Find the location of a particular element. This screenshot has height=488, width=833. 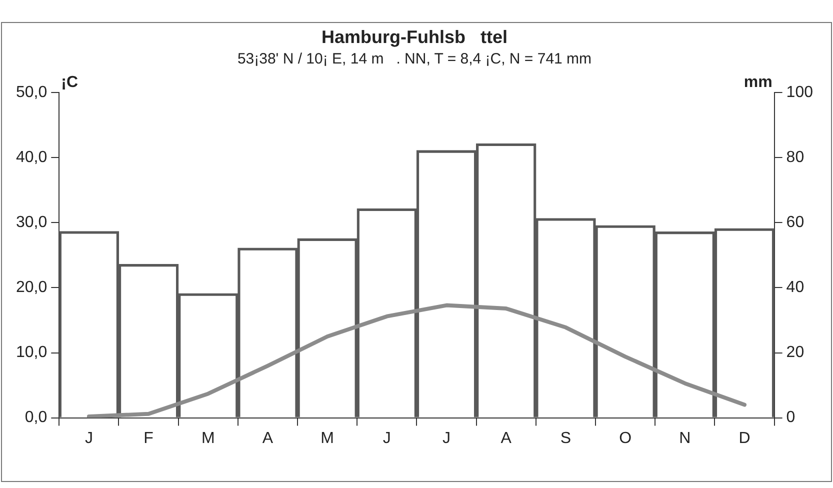

y-tick-label: 0,0 is located at coordinates (36, 417).